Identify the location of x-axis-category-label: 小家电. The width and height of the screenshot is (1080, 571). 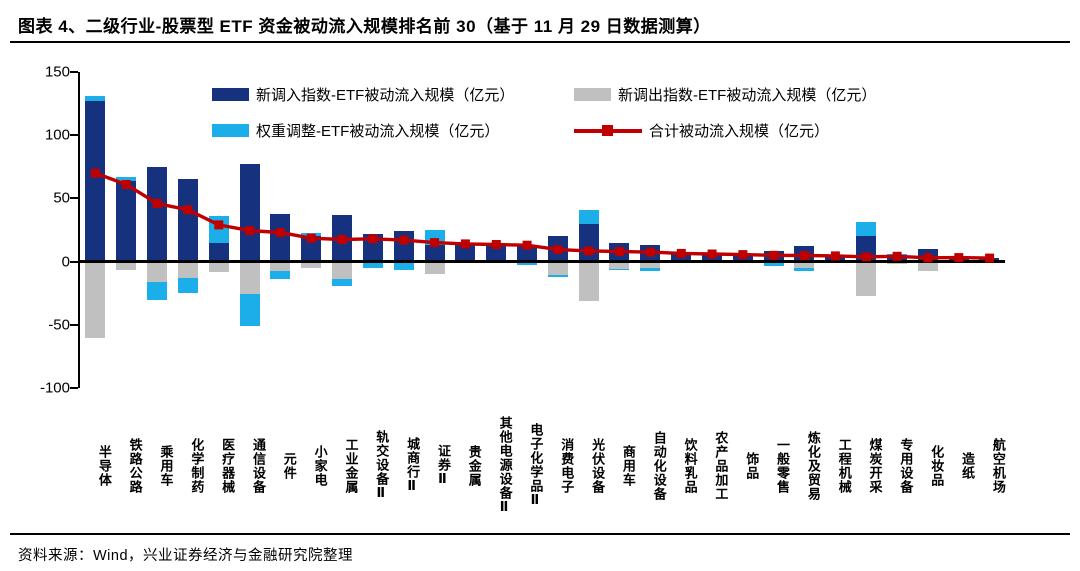
(320, 466).